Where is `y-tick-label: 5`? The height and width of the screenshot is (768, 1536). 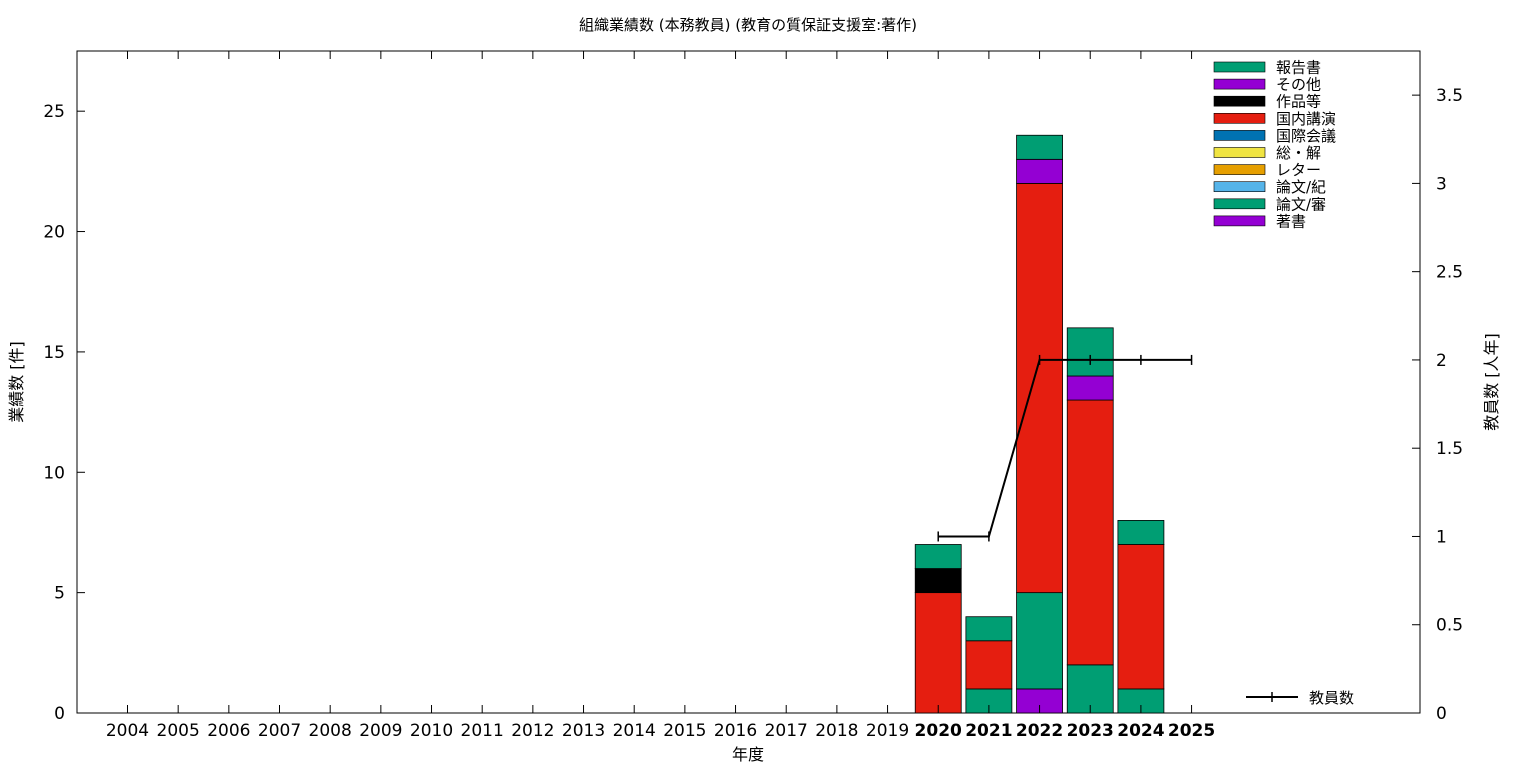 y-tick-label: 5 is located at coordinates (59, 594).